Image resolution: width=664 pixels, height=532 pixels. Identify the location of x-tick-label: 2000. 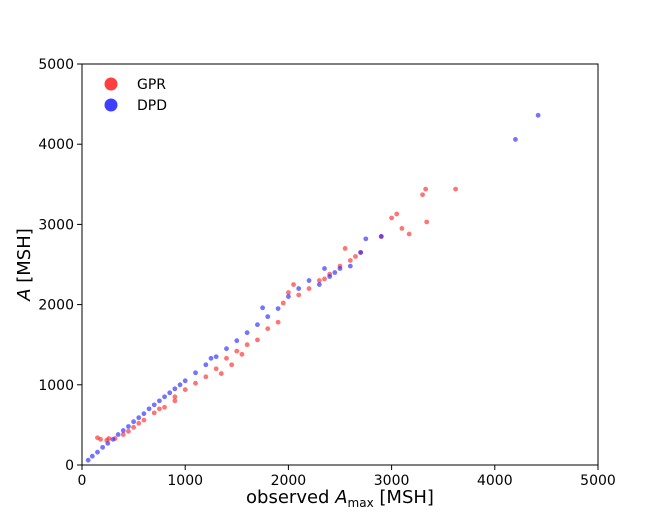
(289, 481).